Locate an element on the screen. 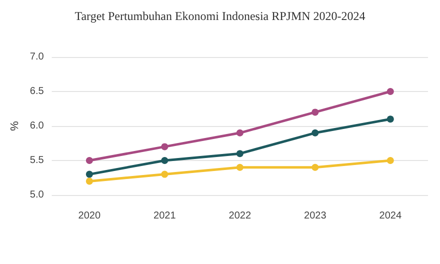  x-tick-label: 2022 is located at coordinates (240, 216).